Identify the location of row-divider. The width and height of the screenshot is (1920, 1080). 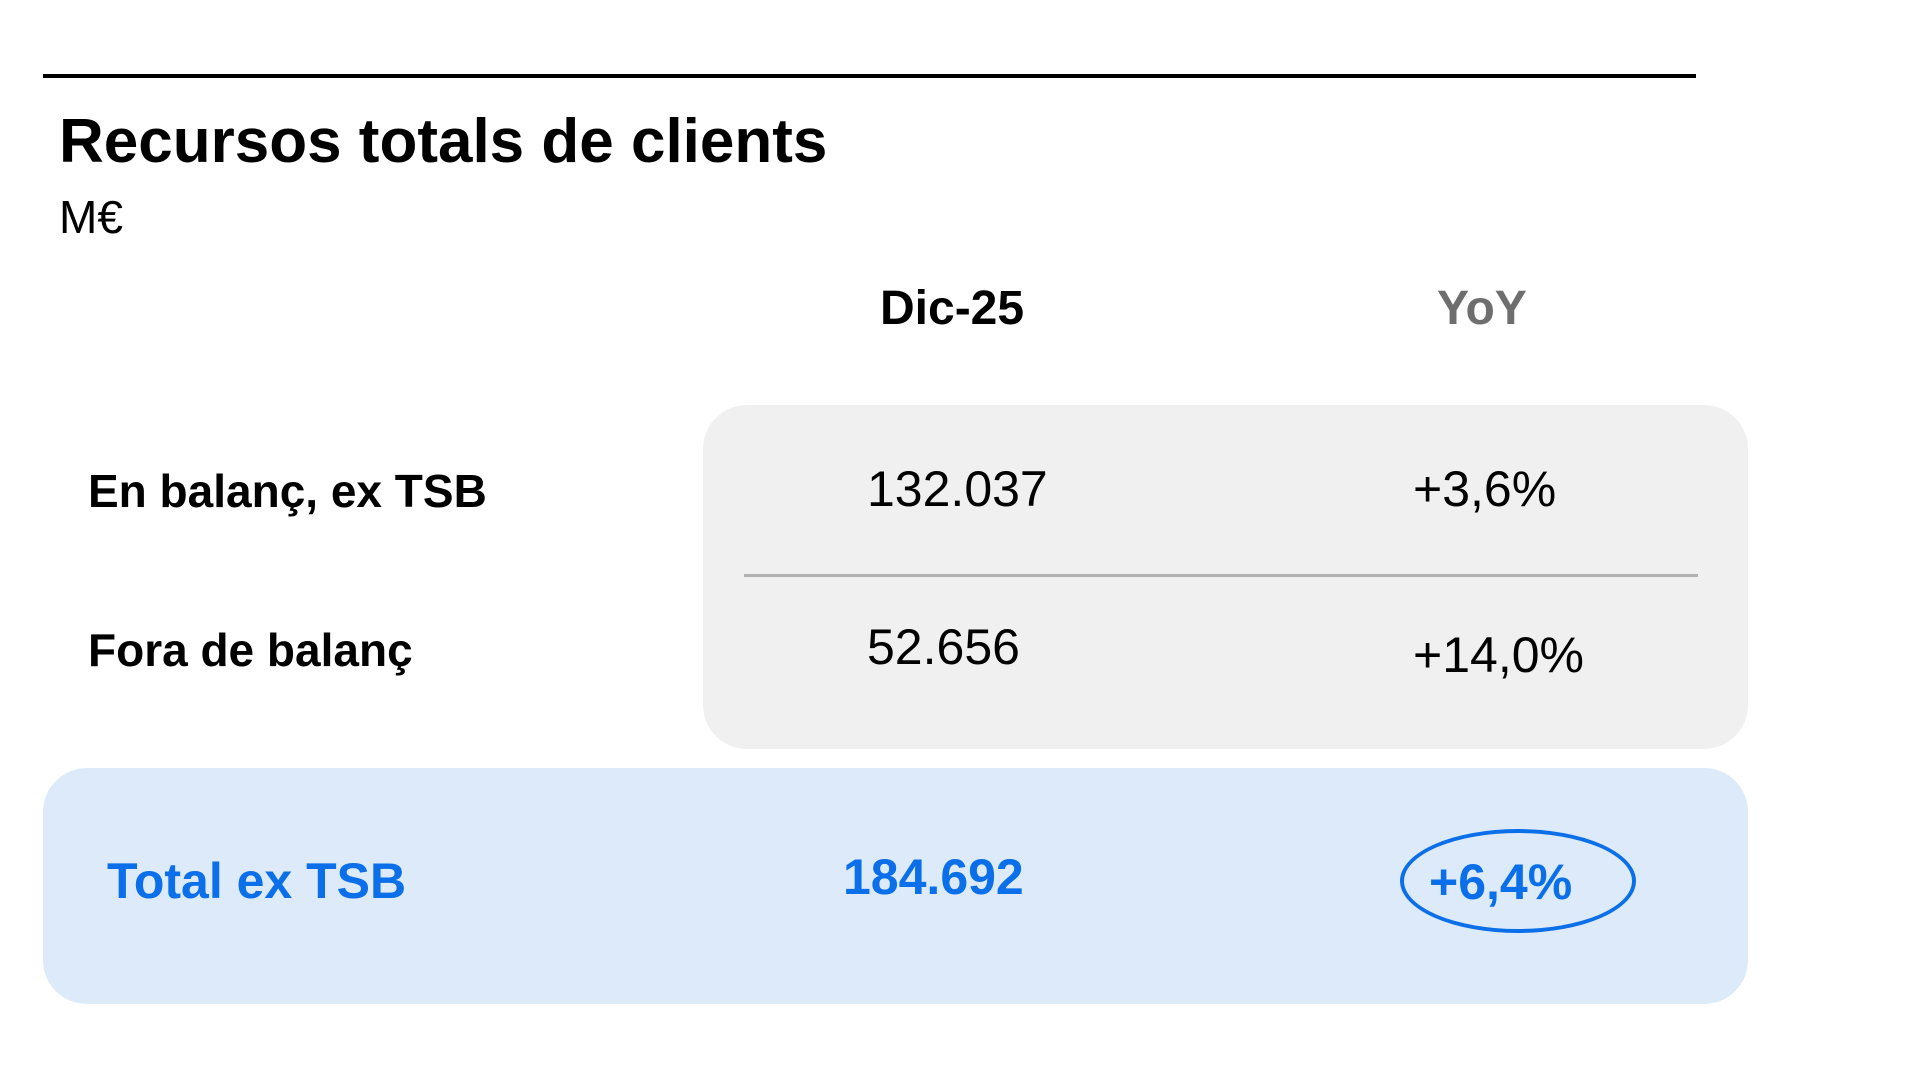
(1221, 575).